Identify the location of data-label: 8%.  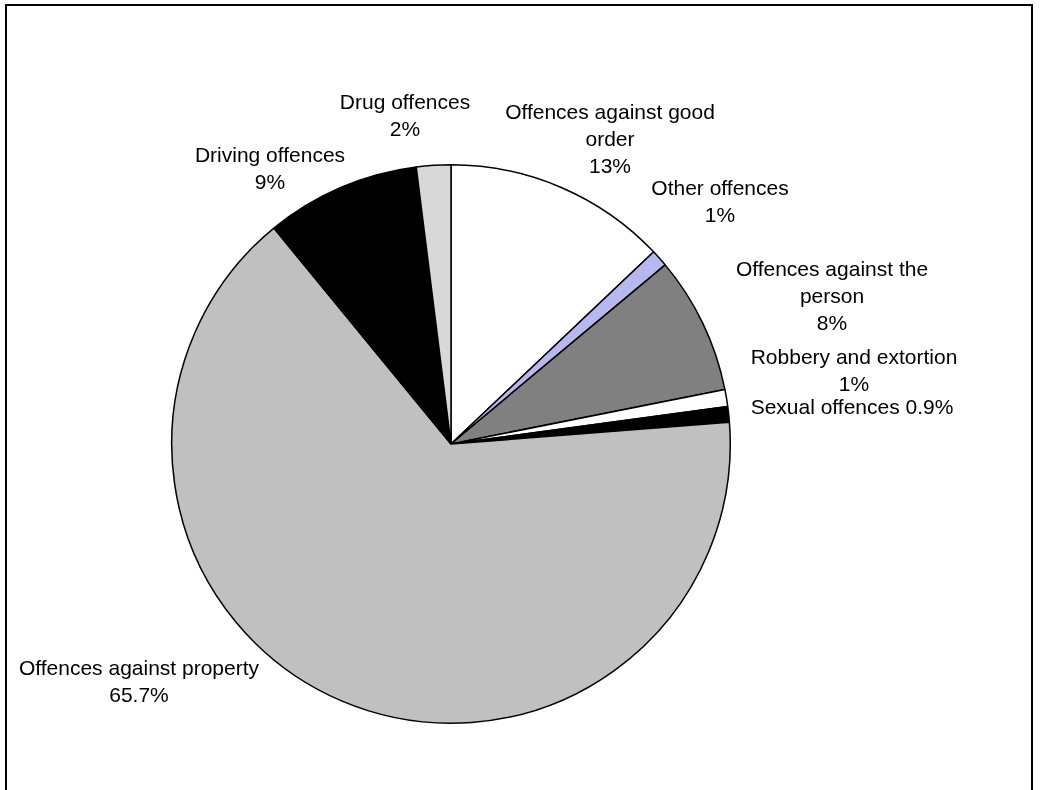
(832, 322).